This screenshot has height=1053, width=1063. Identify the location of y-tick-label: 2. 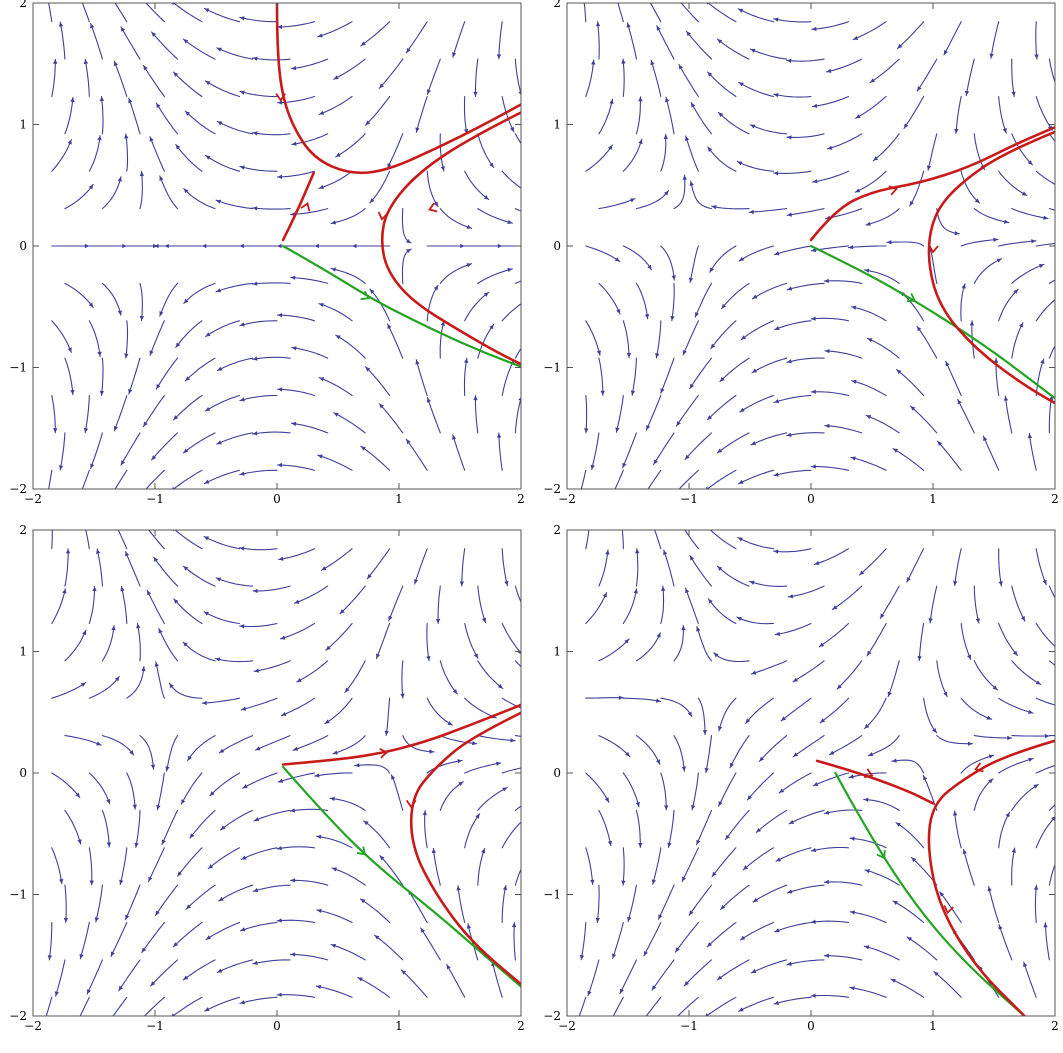
(557, 530).